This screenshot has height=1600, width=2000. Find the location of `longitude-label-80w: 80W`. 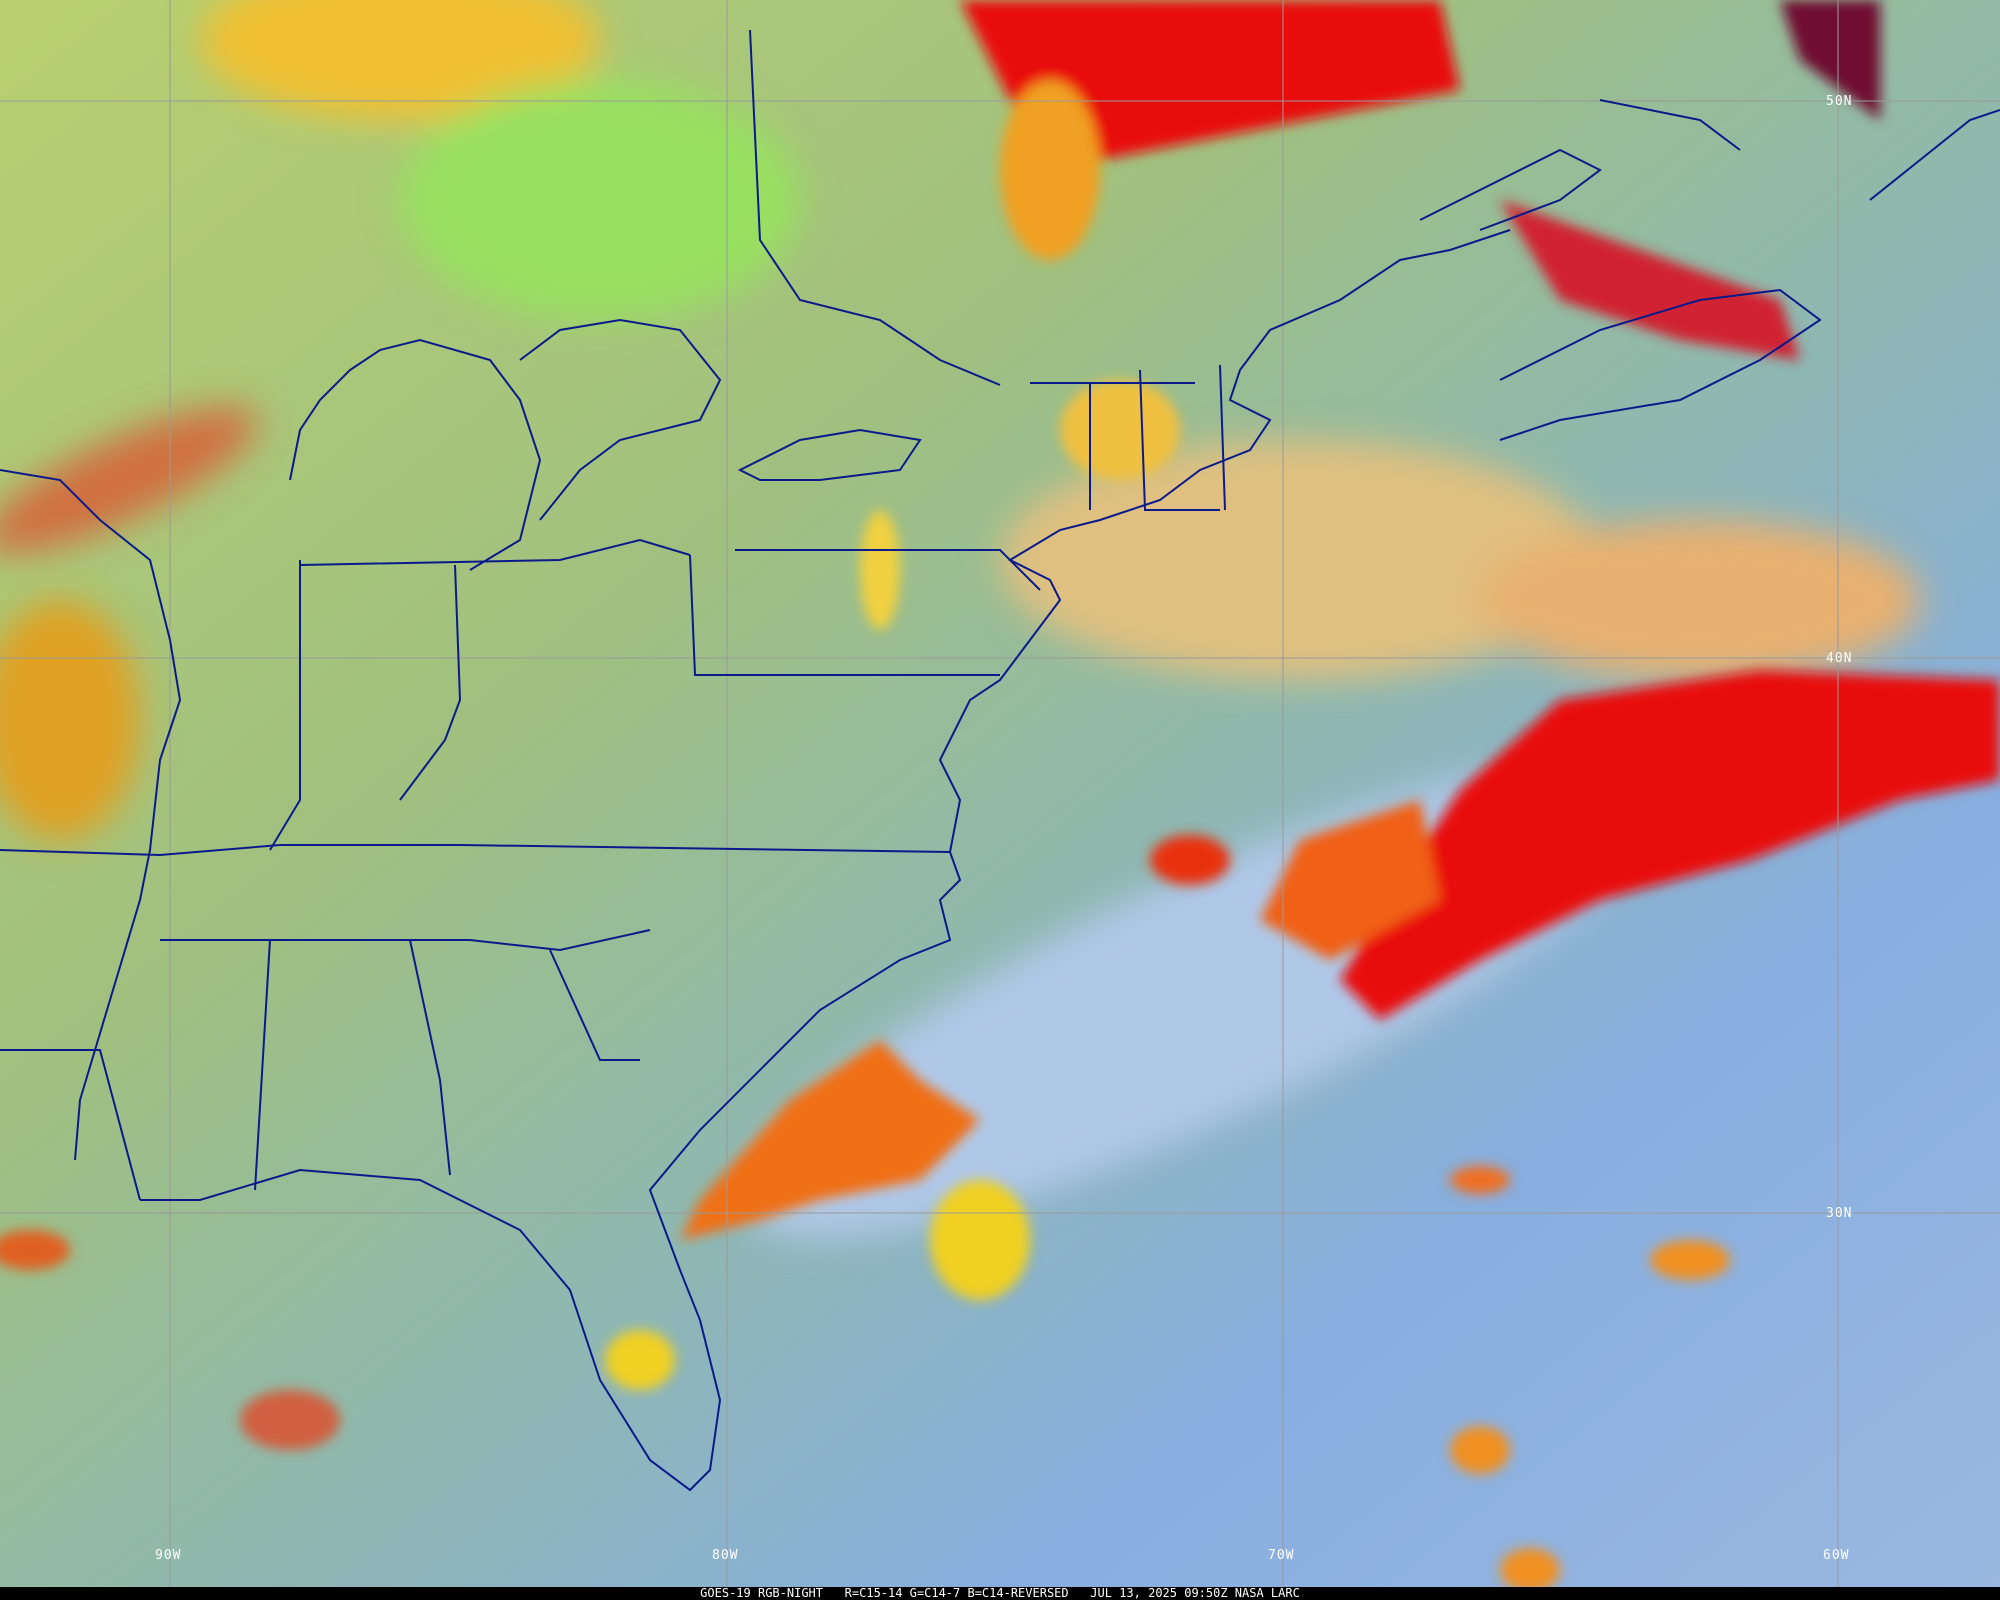

longitude-label-80w: 80W is located at coordinates (725, 1555).